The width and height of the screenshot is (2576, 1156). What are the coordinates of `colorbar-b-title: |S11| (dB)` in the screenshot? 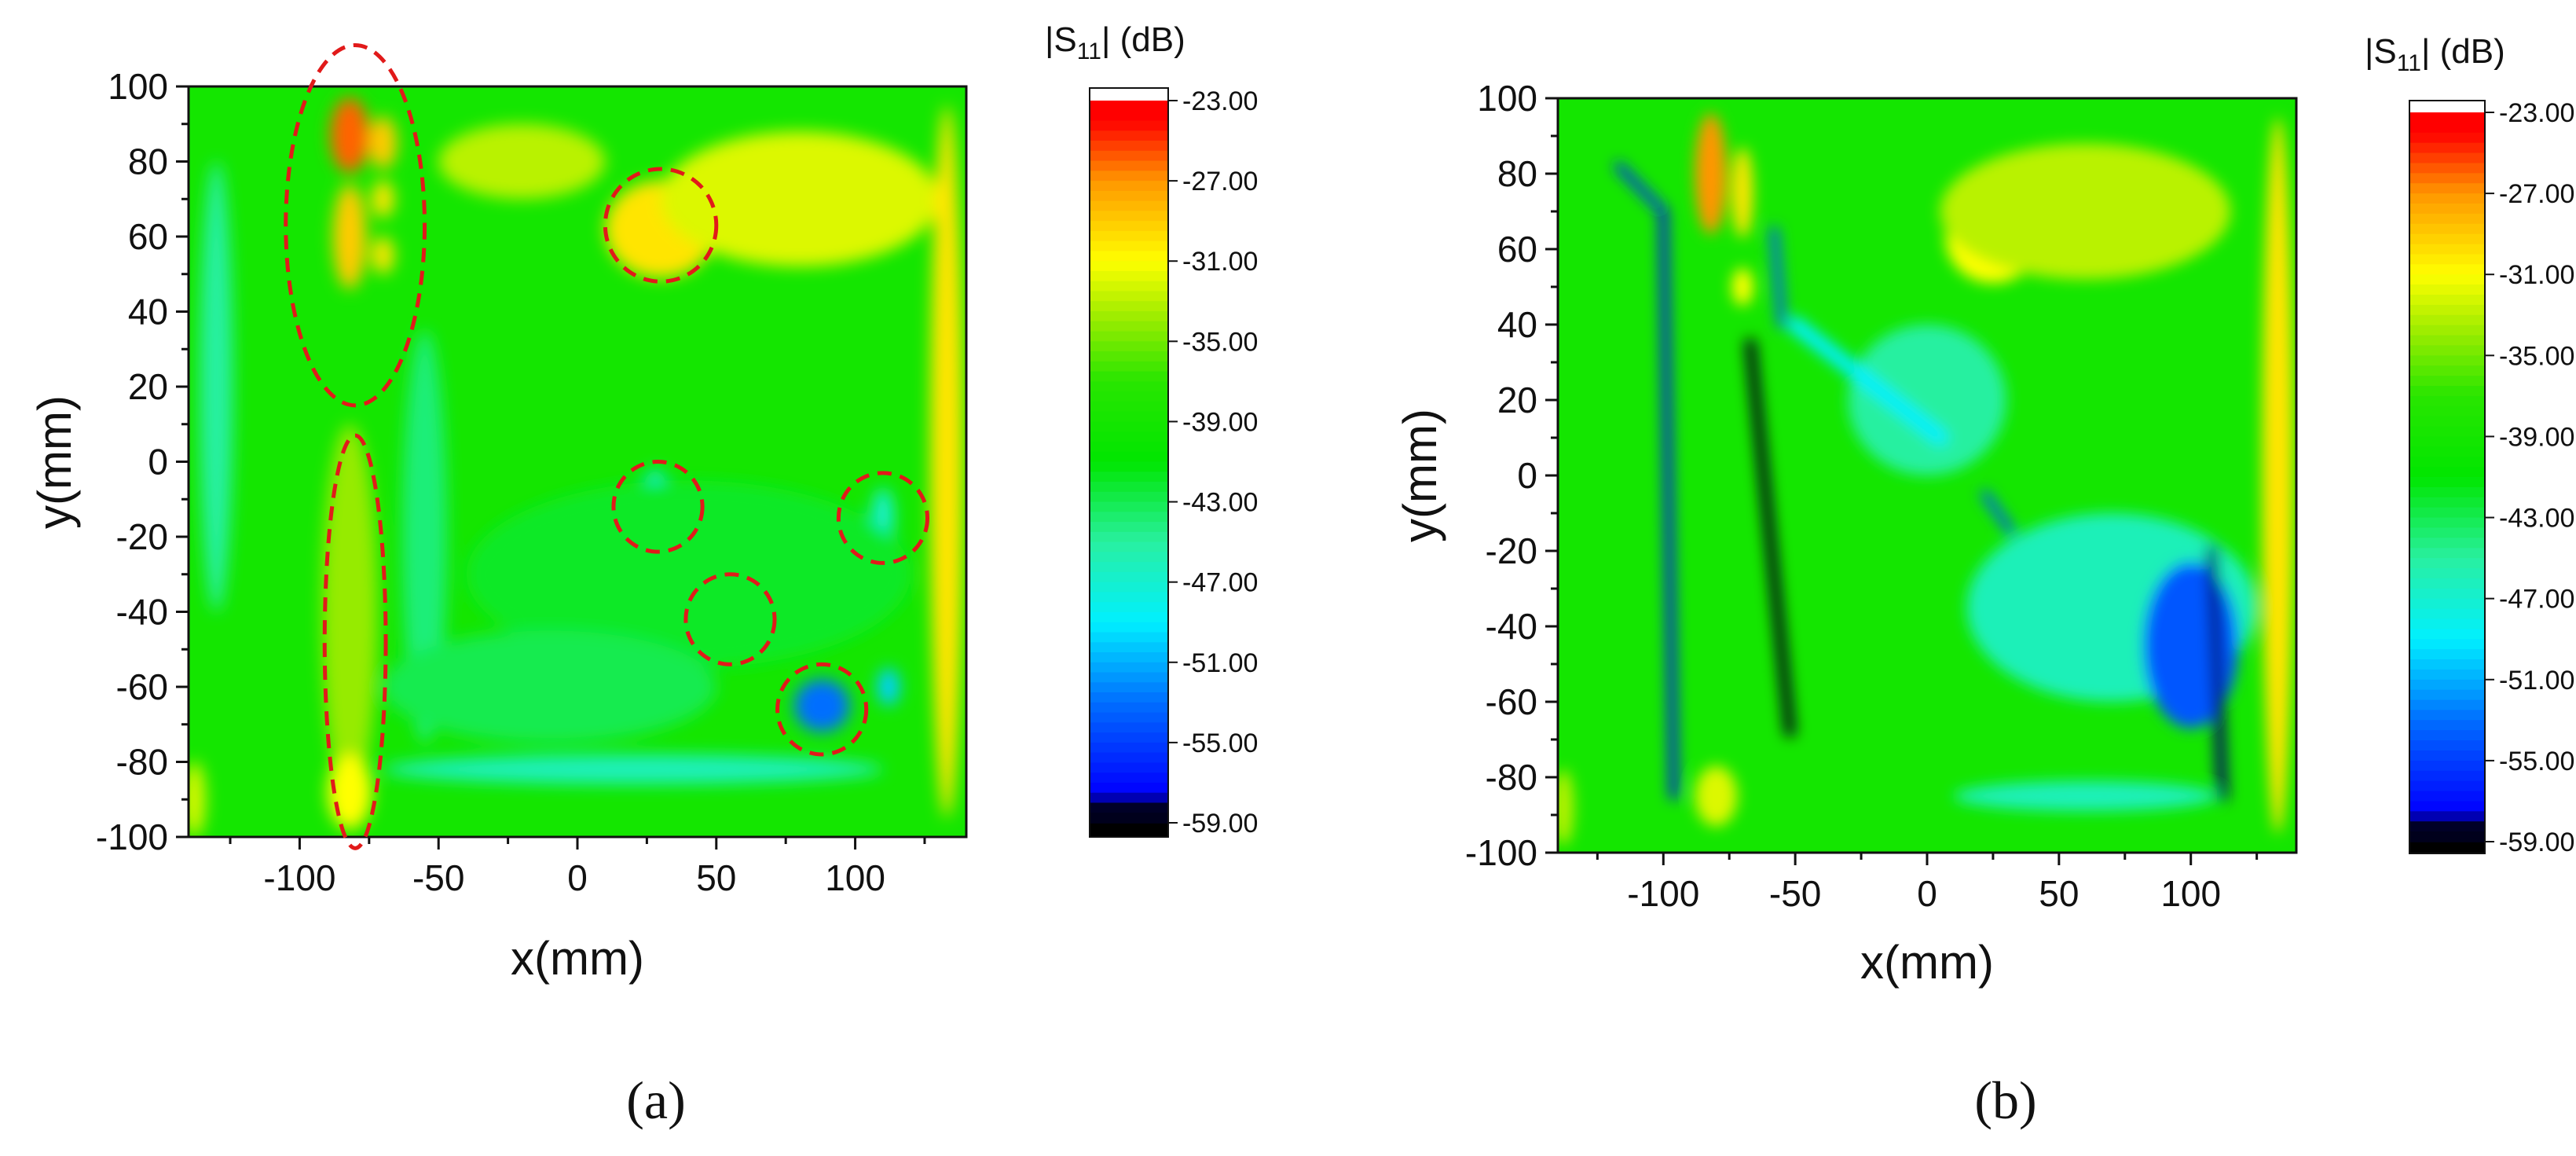 It's located at (2435, 54).